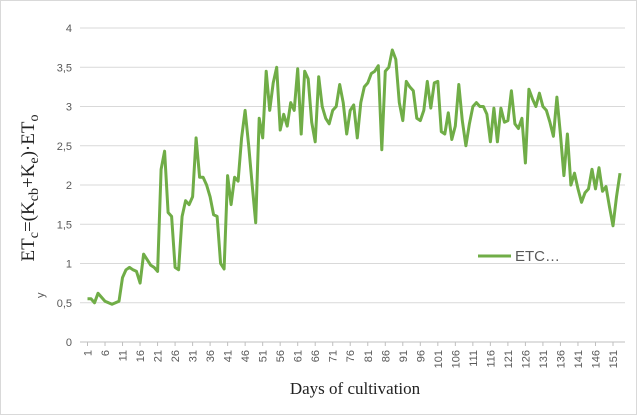  What do you see at coordinates (439, 359) in the screenshot?
I see `x-tick-label: 101` at bounding box center [439, 359].